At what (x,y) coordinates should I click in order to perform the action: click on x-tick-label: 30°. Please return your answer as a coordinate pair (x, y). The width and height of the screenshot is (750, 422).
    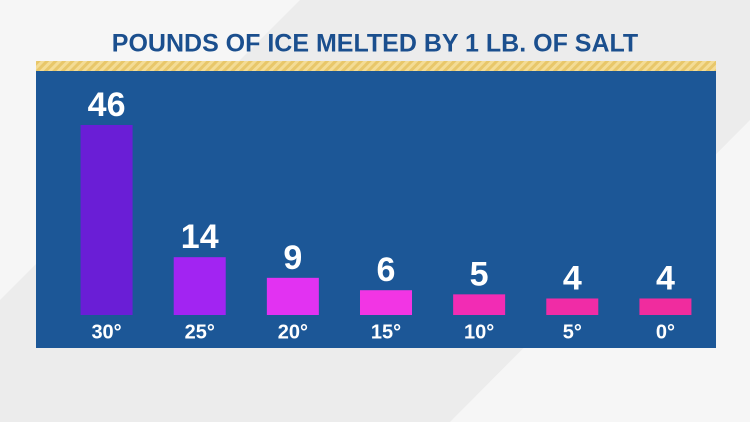
    Looking at the image, I should click on (106, 332).